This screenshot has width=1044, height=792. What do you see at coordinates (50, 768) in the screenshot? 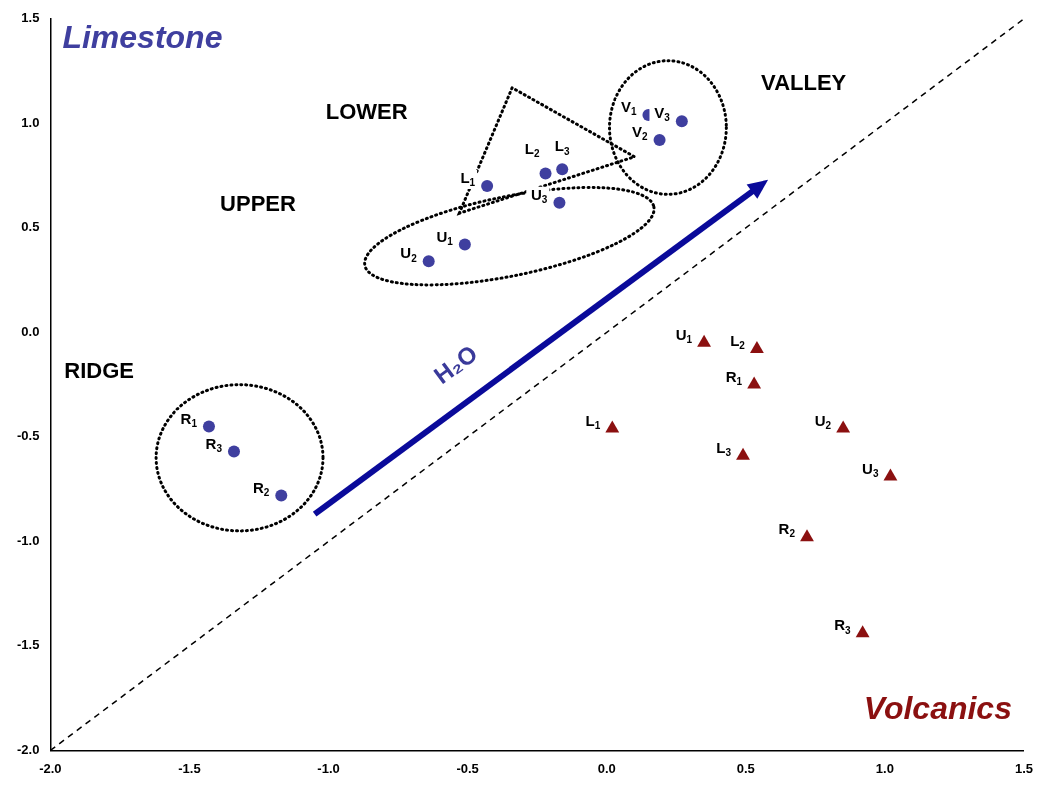
I see `x-tick-label: -2.0` at bounding box center [50, 768].